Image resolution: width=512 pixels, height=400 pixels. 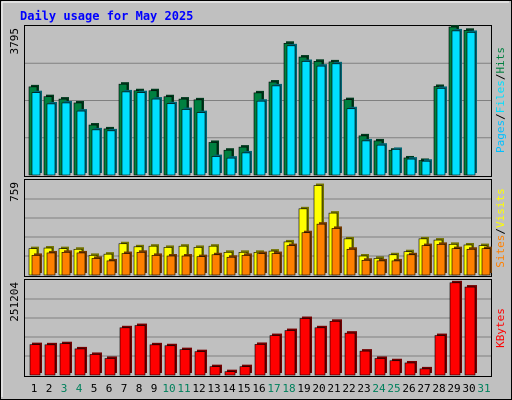 What do you see at coordinates (500, 208) in the screenshot?
I see `legend-label-part-2: Visits` at bounding box center [500, 208].